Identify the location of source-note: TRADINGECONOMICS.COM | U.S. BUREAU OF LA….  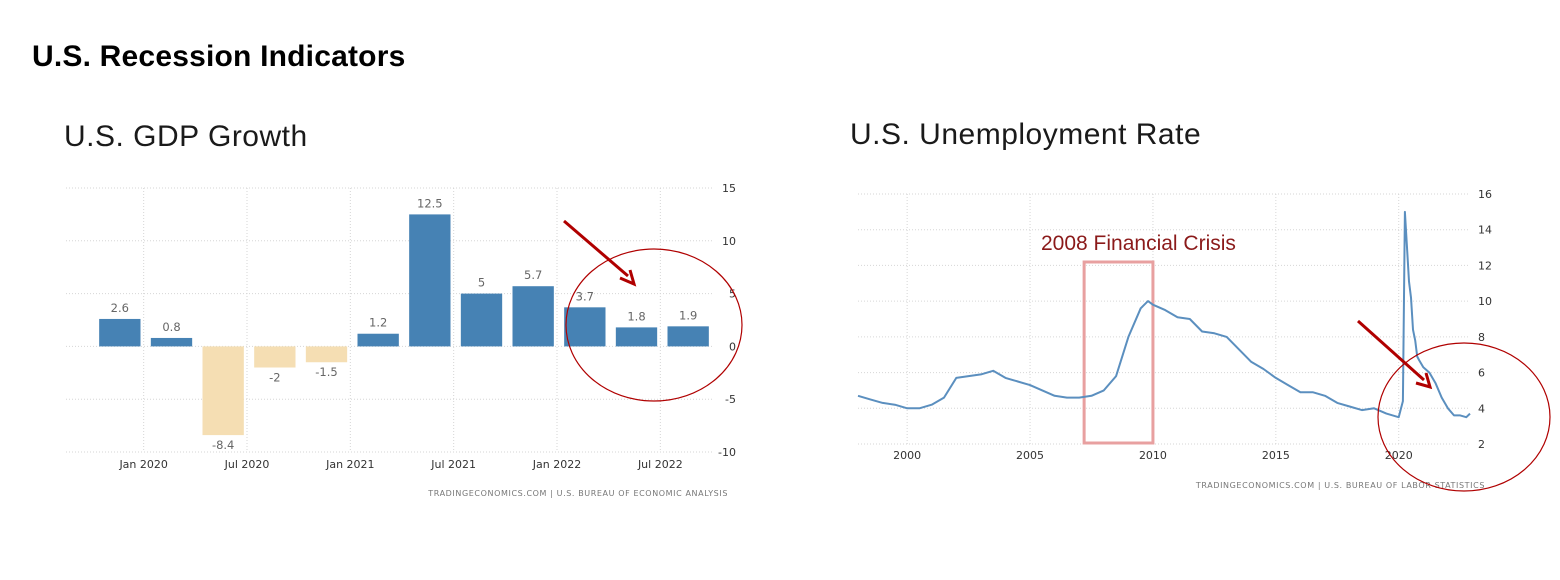
(1340, 485).